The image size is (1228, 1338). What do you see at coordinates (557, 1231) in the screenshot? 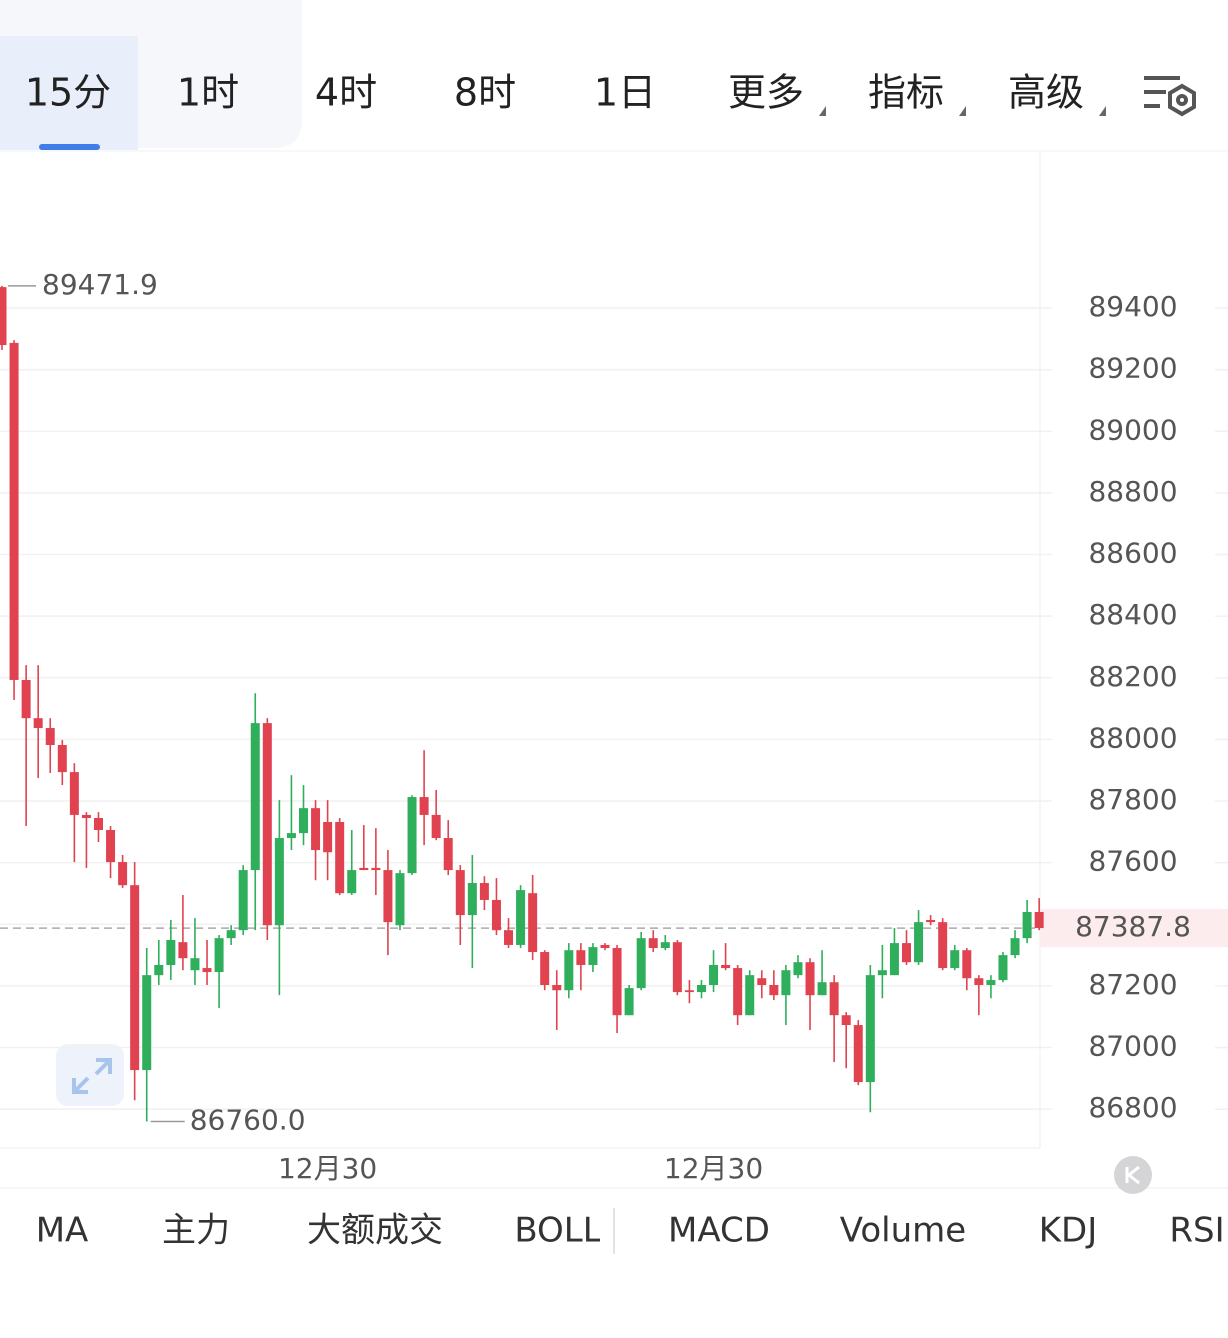
I see `indicator-tab: BOLL` at bounding box center [557, 1231].